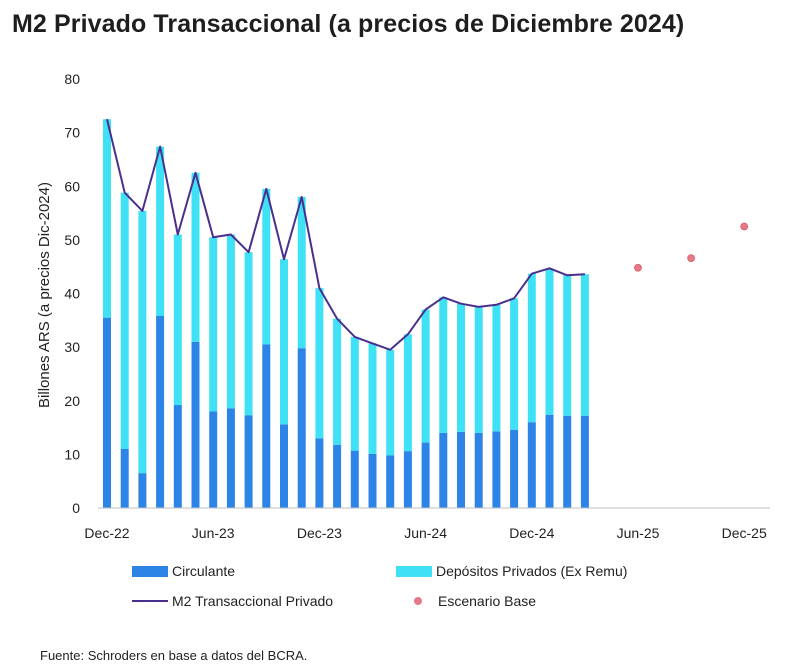 Image resolution: width=800 pixels, height=672 pixels. What do you see at coordinates (106, 533) in the screenshot?
I see `x-tick-label: Dec-22` at bounding box center [106, 533].